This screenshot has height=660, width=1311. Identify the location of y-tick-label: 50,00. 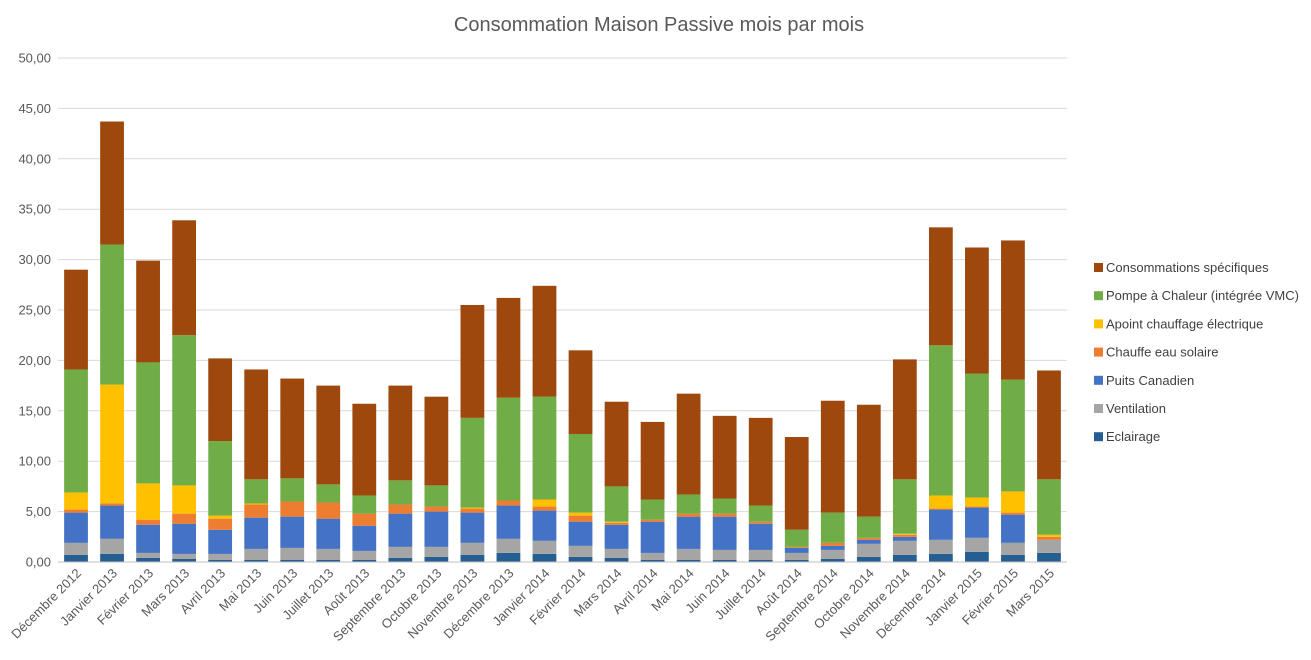
(34, 58).